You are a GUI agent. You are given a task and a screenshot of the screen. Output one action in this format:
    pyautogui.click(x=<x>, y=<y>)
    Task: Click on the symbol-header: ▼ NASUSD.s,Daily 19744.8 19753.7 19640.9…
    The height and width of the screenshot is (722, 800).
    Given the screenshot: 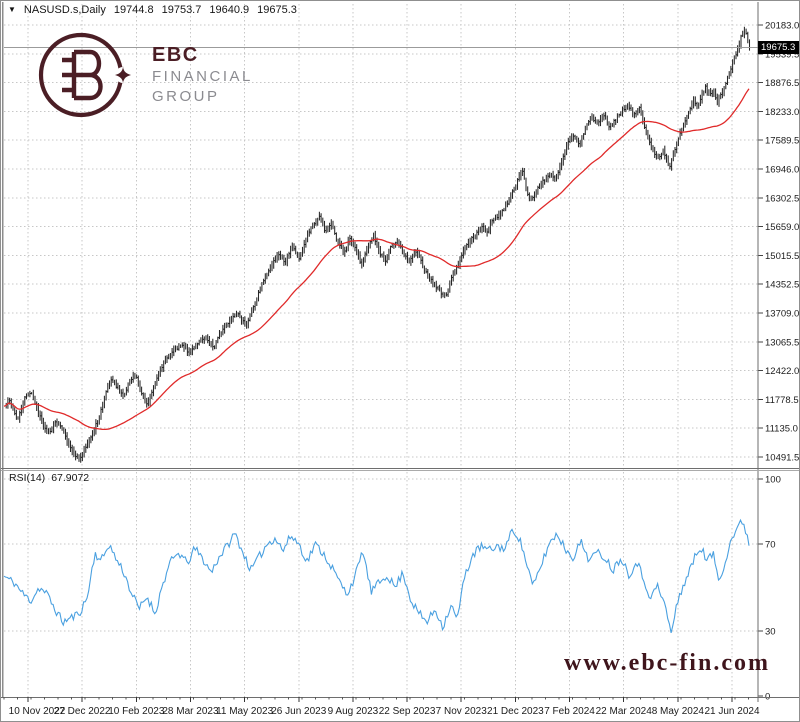 What is the action you would take?
    pyautogui.click(x=152, y=10)
    